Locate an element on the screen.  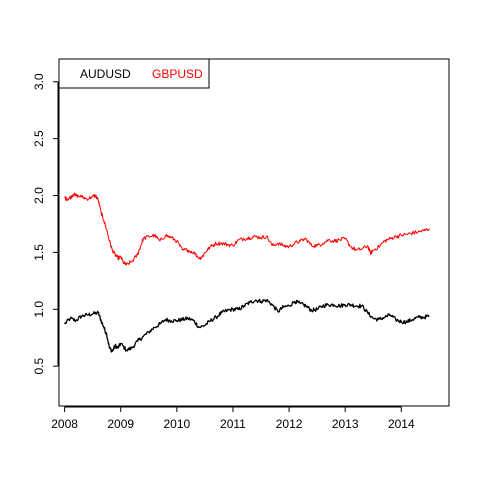
legend: AUDUSD GBPUSD is located at coordinates (134, 73).